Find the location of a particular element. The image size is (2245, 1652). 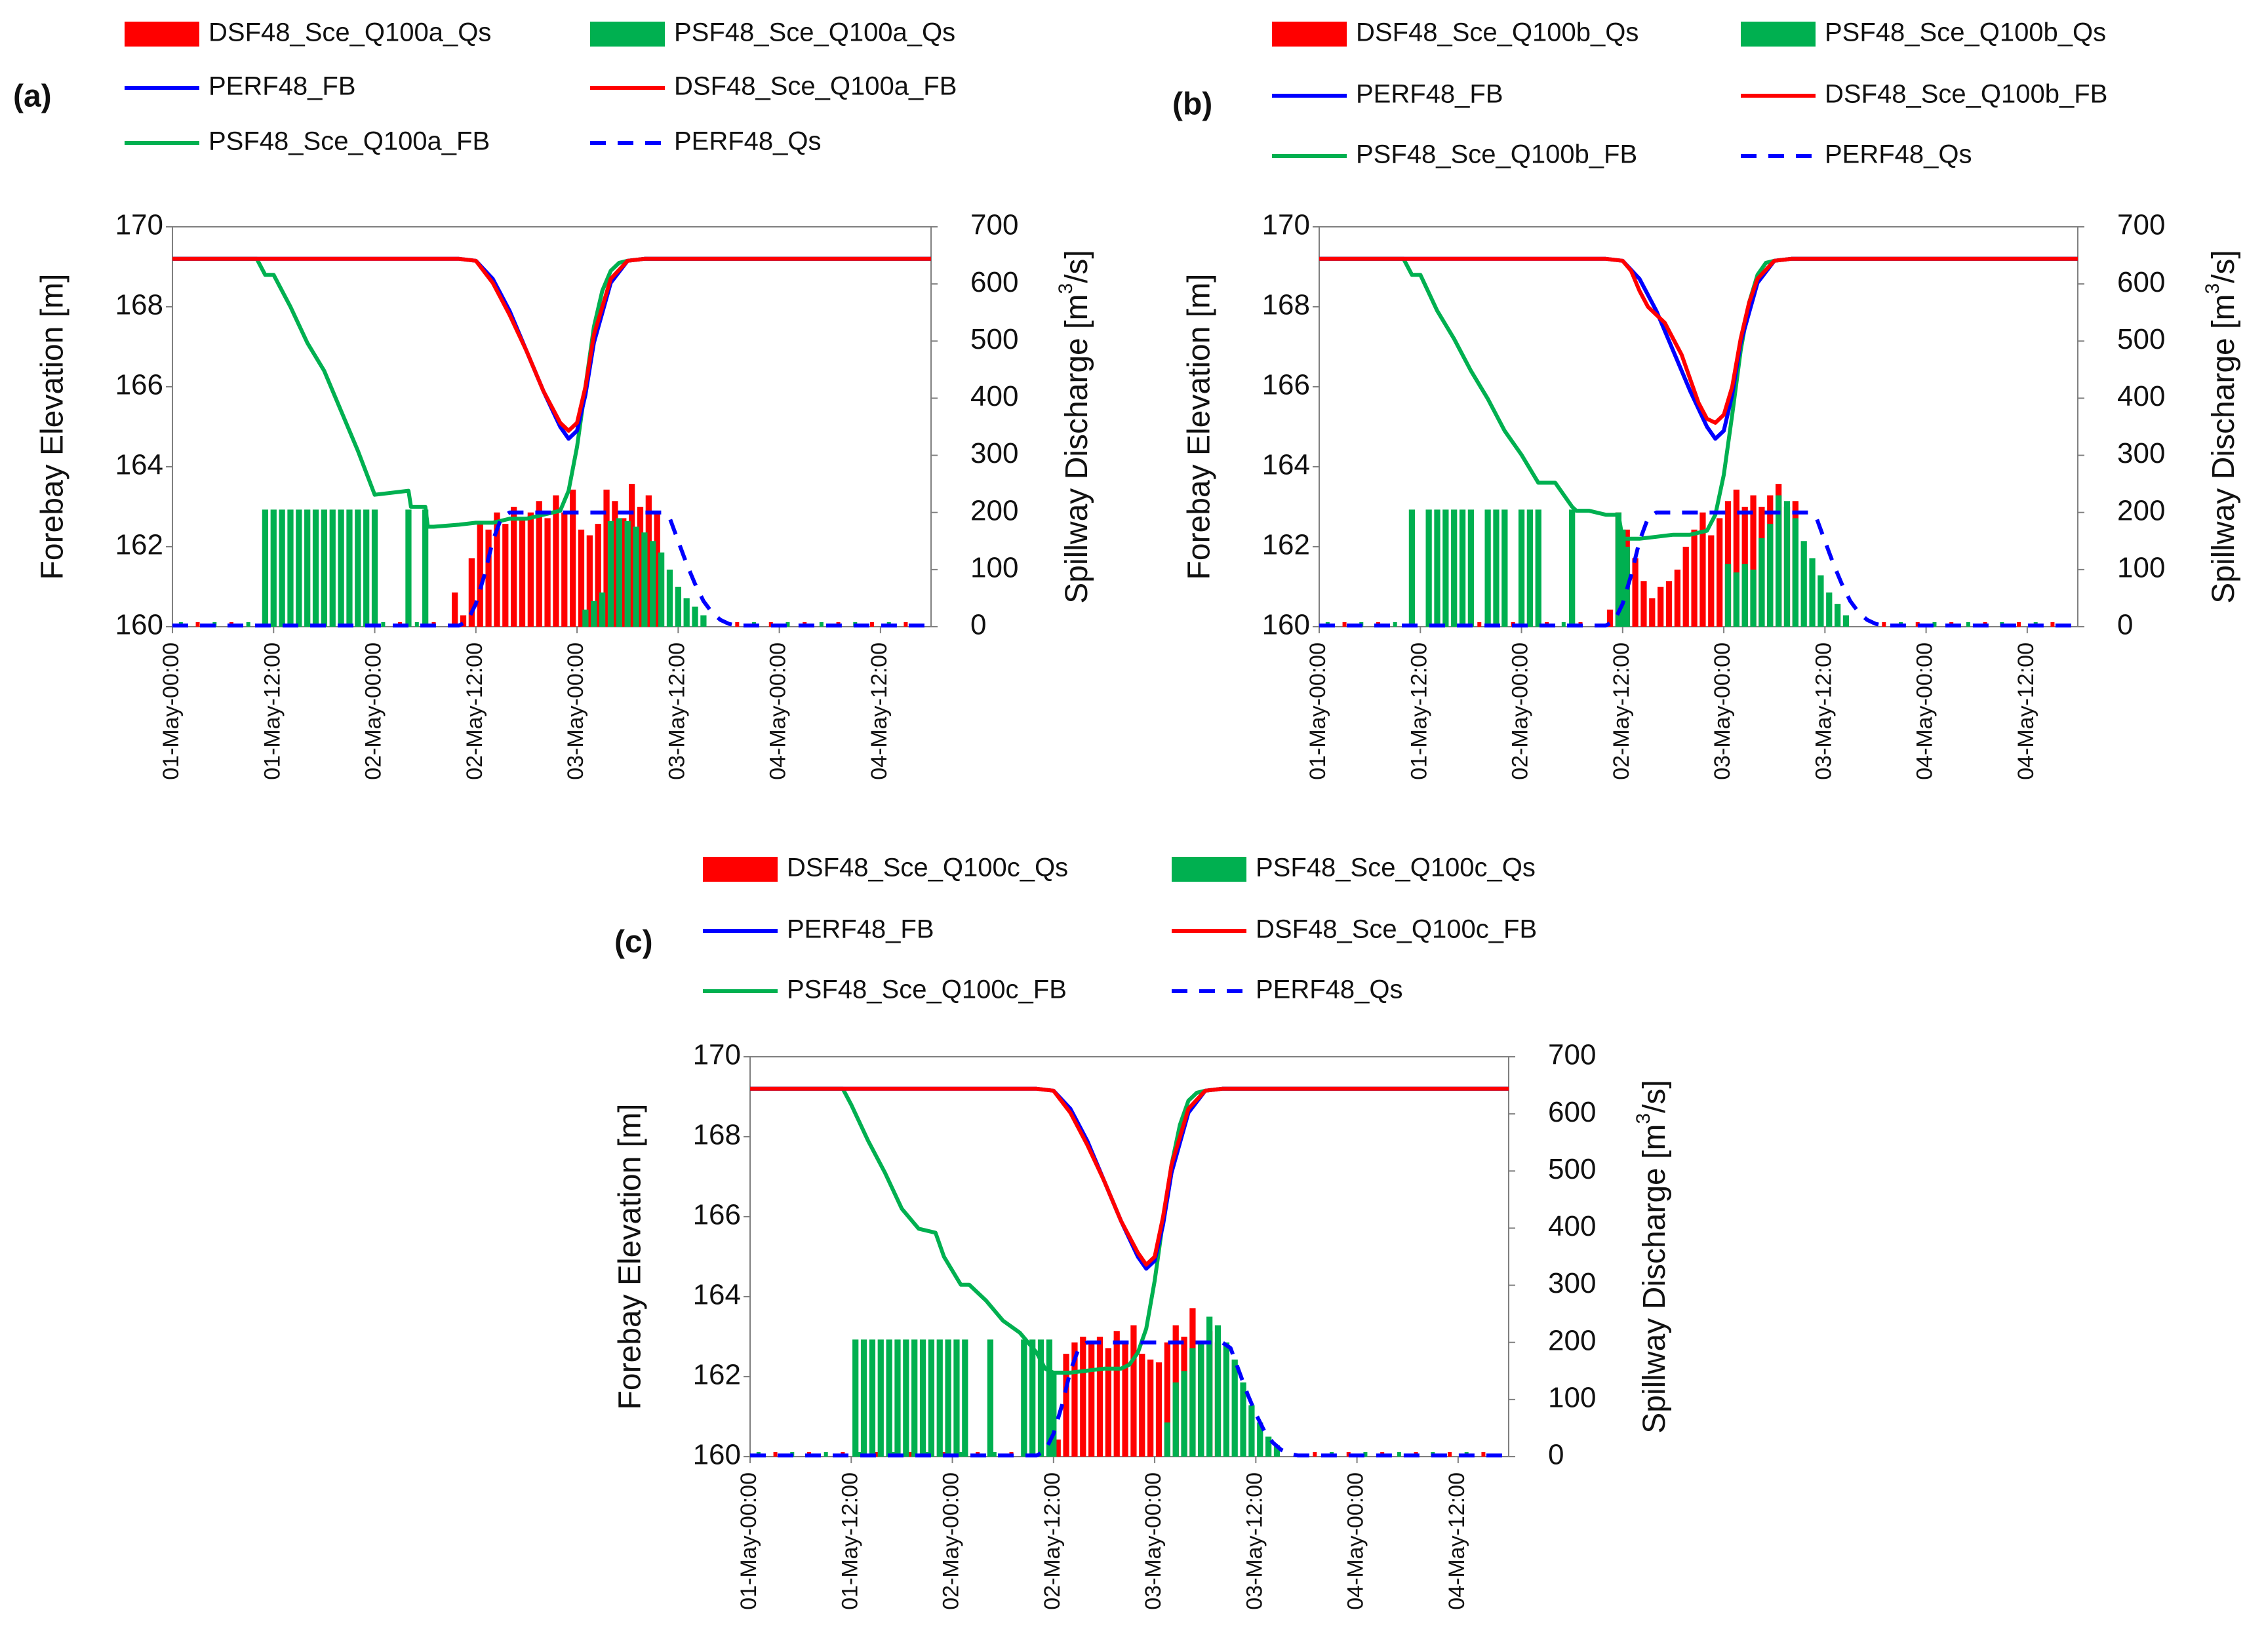

y-tick-label: 168 is located at coordinates (1286, 305).